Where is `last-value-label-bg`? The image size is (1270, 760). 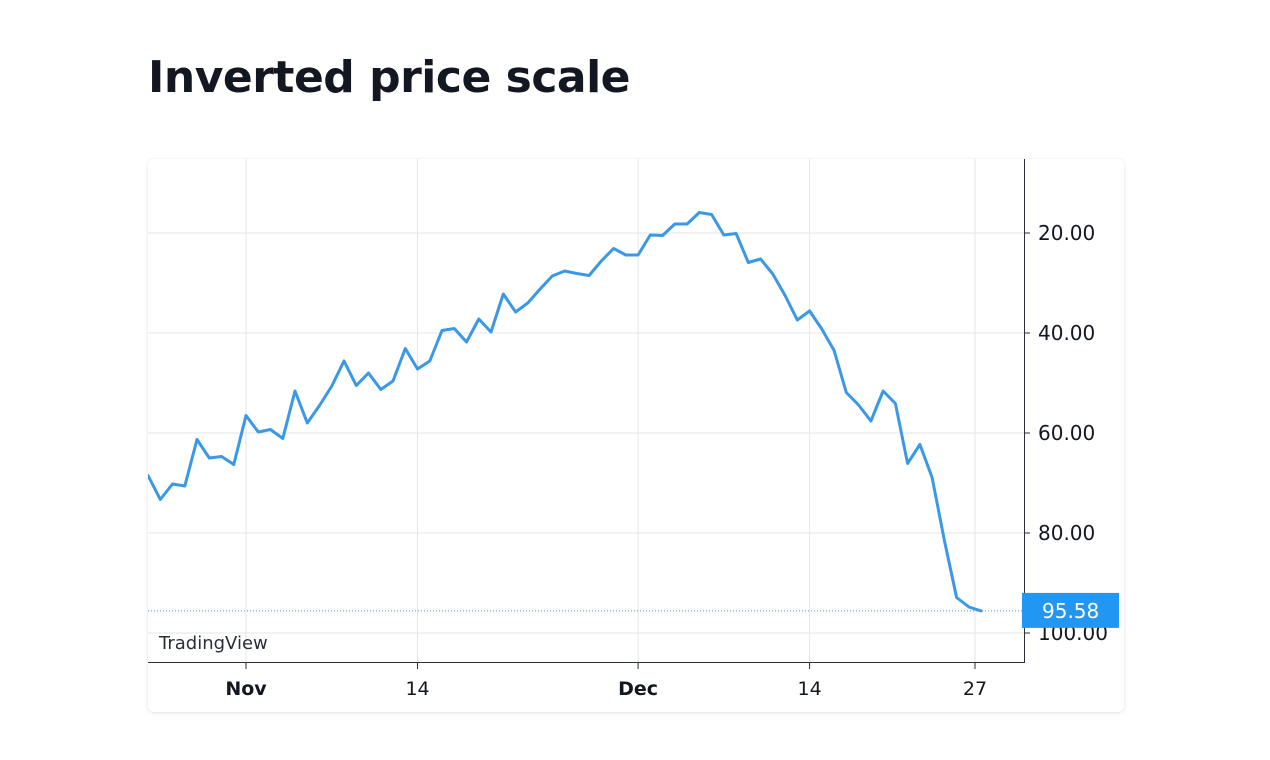
last-value-label-bg is located at coordinates (1070, 610).